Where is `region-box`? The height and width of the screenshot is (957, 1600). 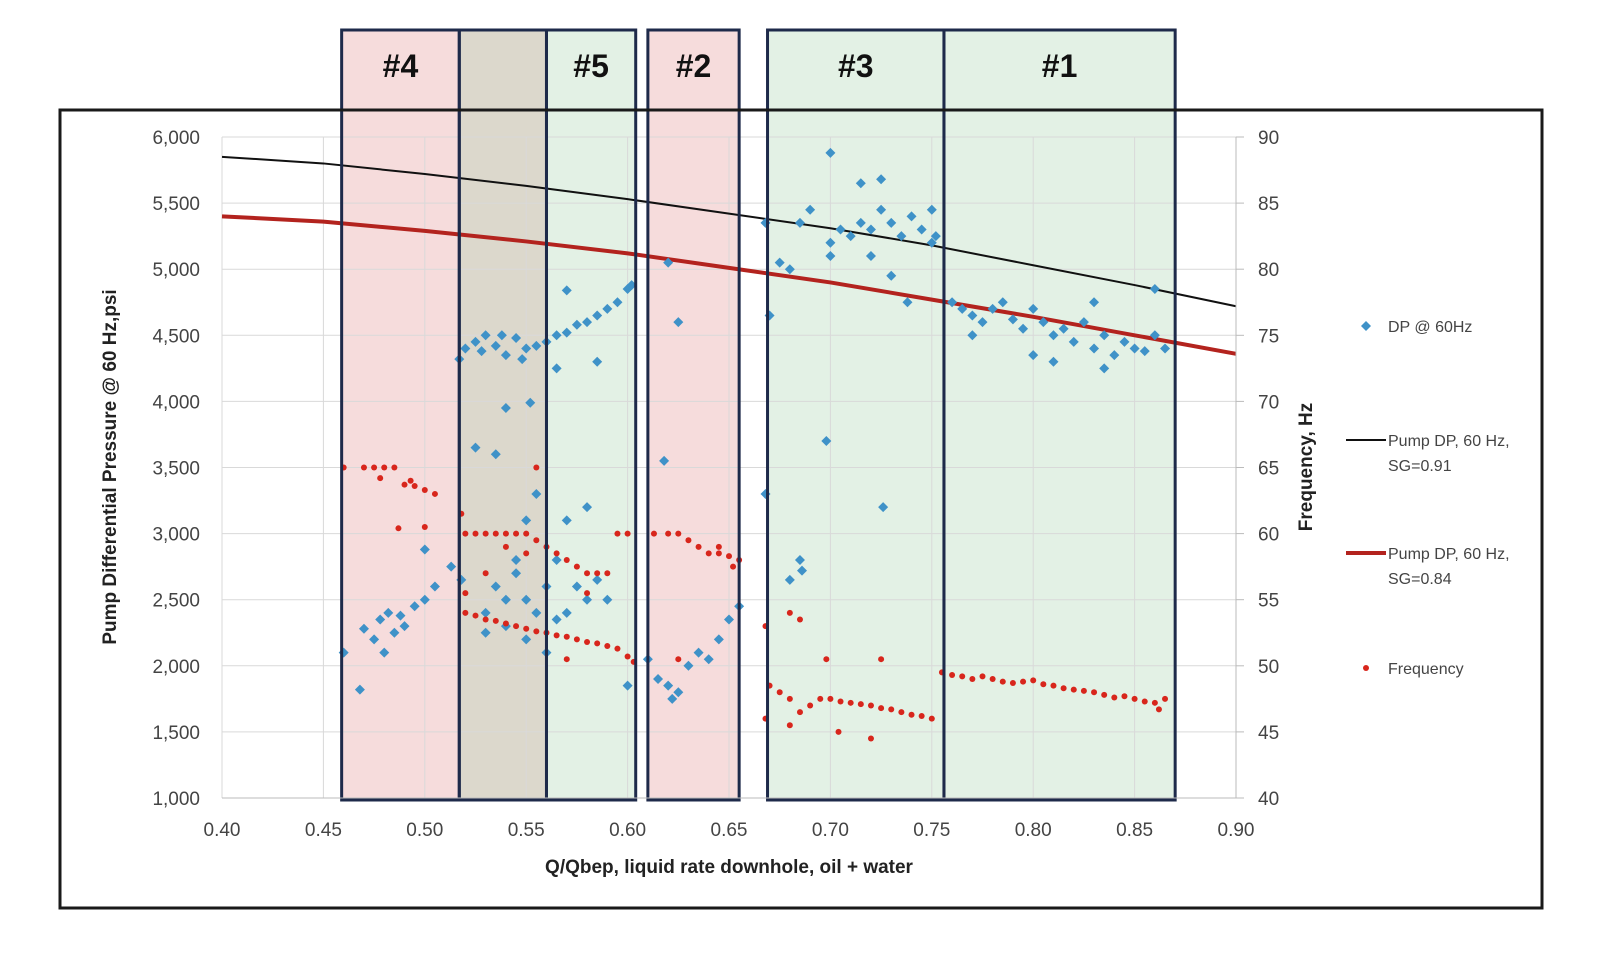 region-box is located at coordinates (591, 415).